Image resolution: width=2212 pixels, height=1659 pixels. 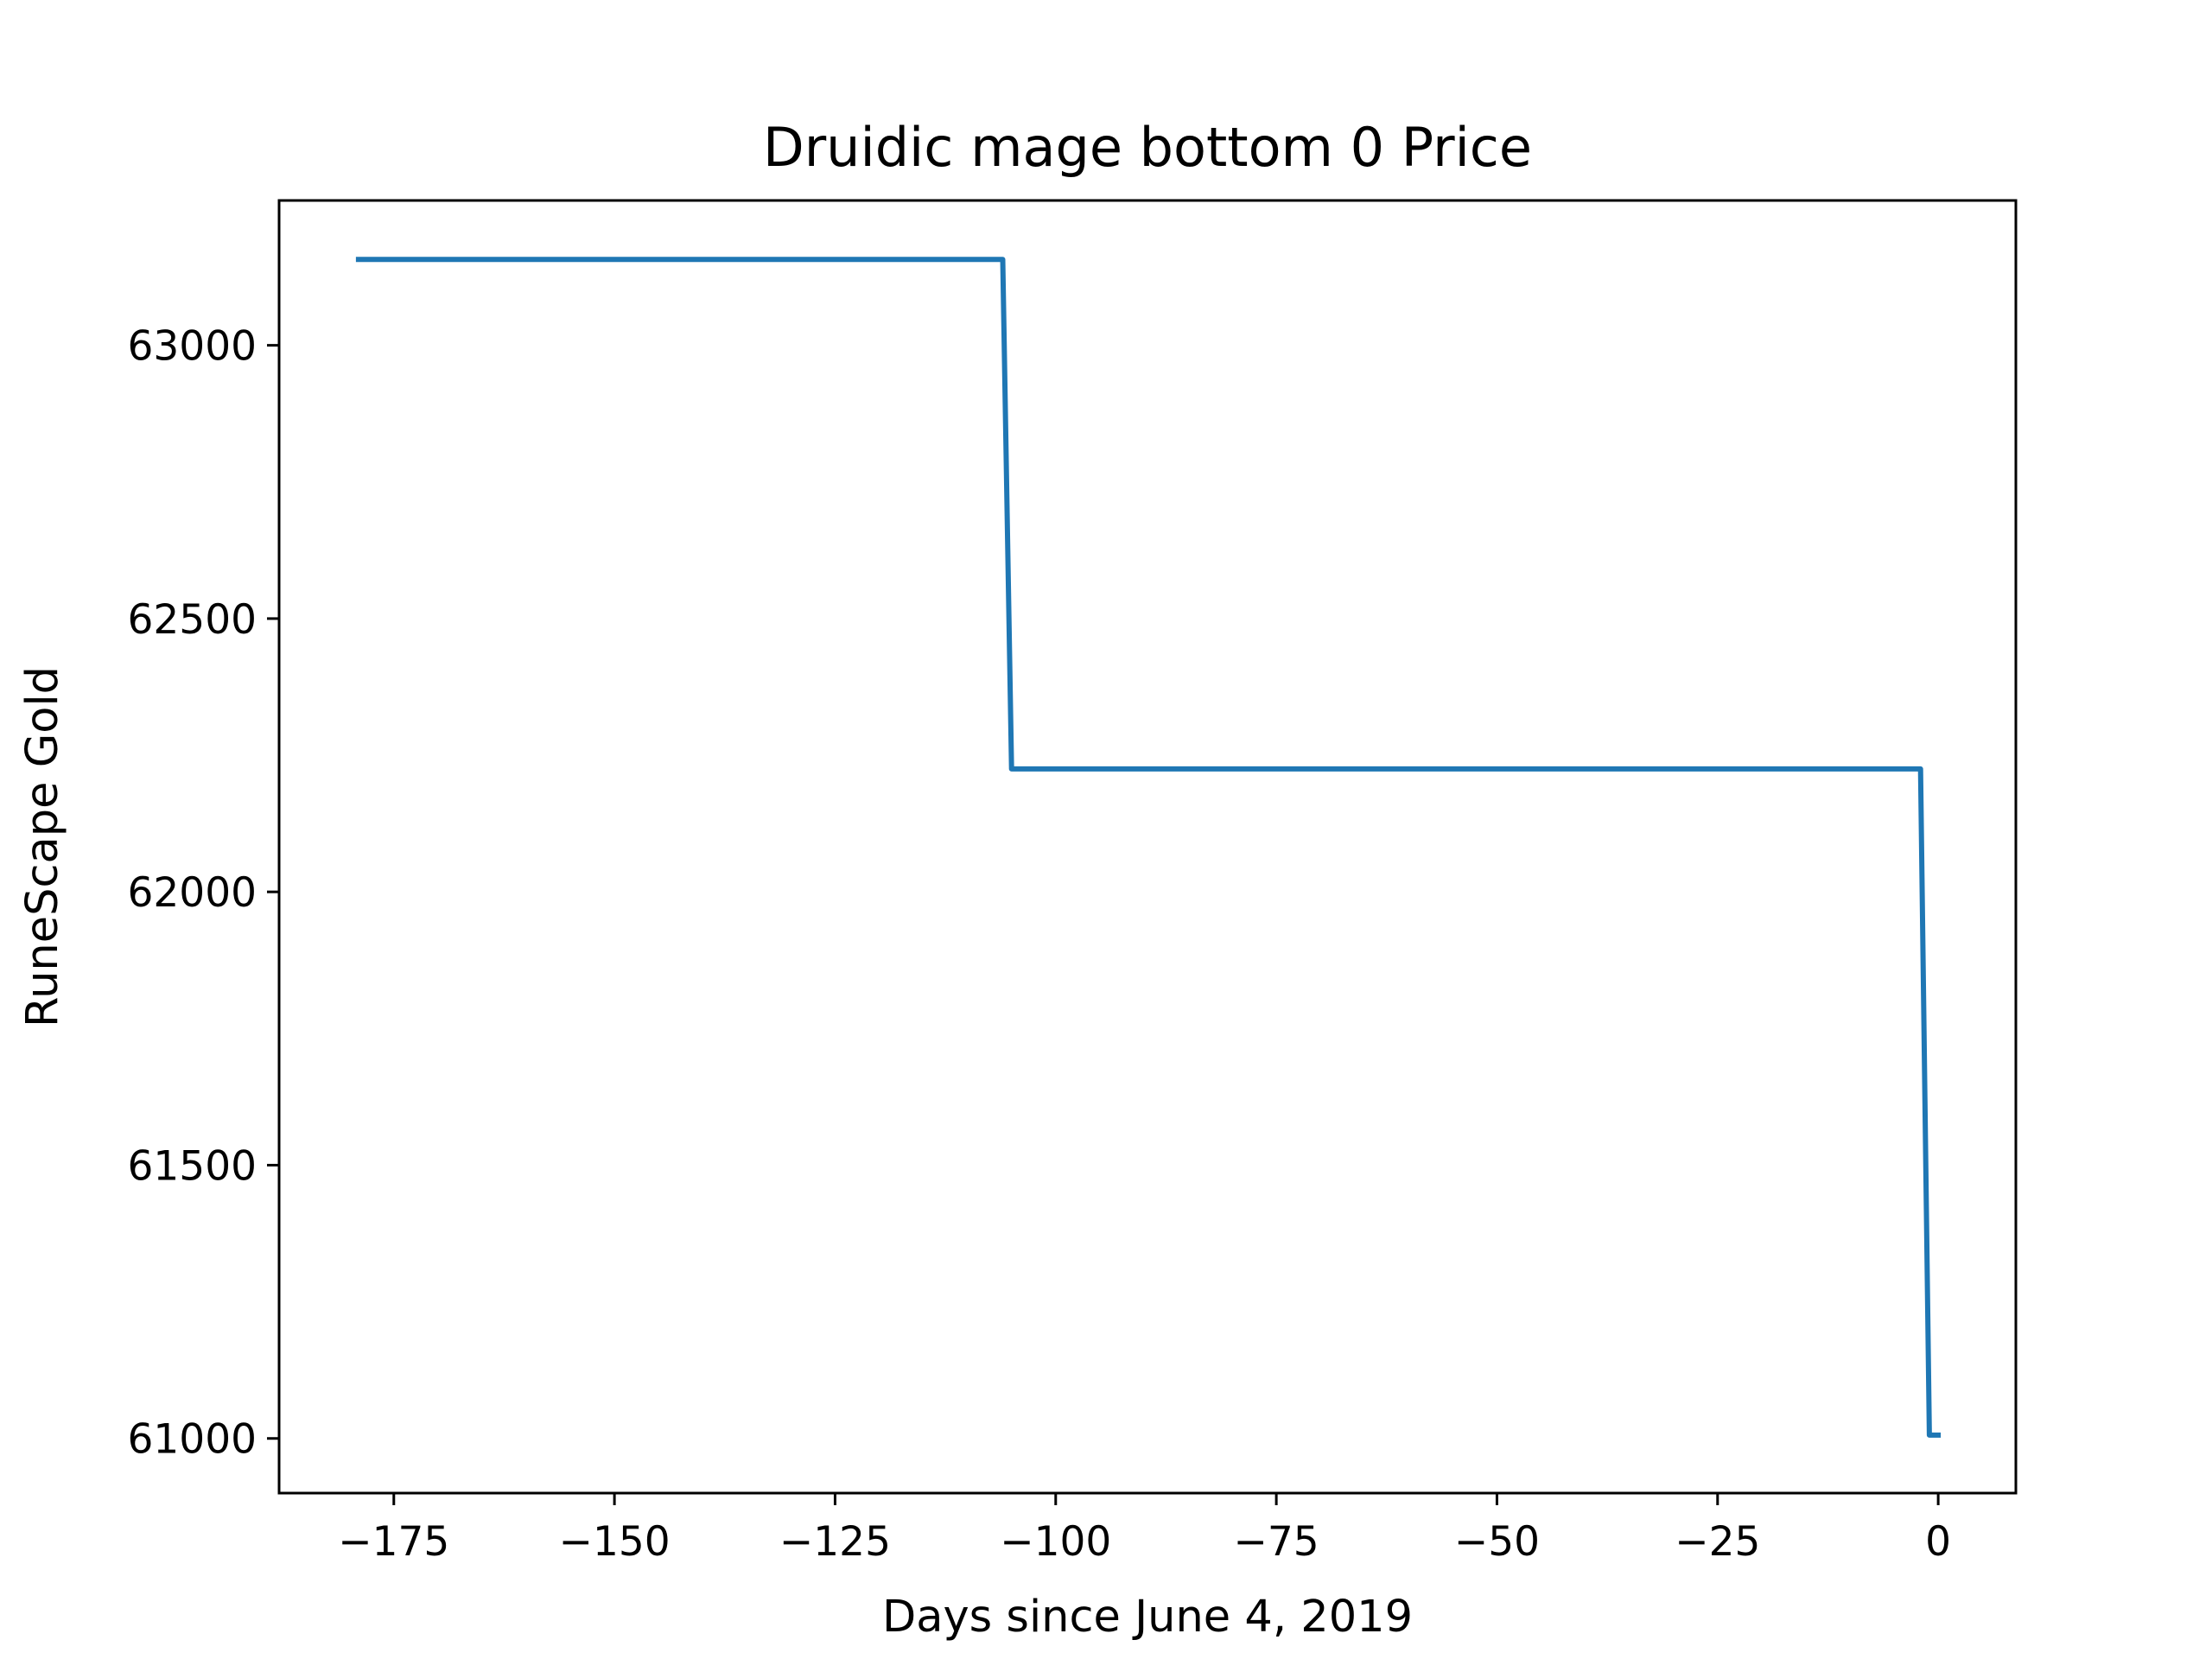 What do you see at coordinates (42, 846) in the screenshot?
I see `y-axis-label: RuneScape Gold` at bounding box center [42, 846].